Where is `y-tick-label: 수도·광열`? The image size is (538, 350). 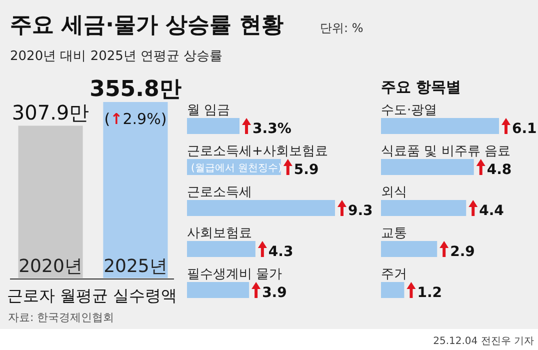
y-tick-label: 수도·광열 is located at coordinates (409, 110).